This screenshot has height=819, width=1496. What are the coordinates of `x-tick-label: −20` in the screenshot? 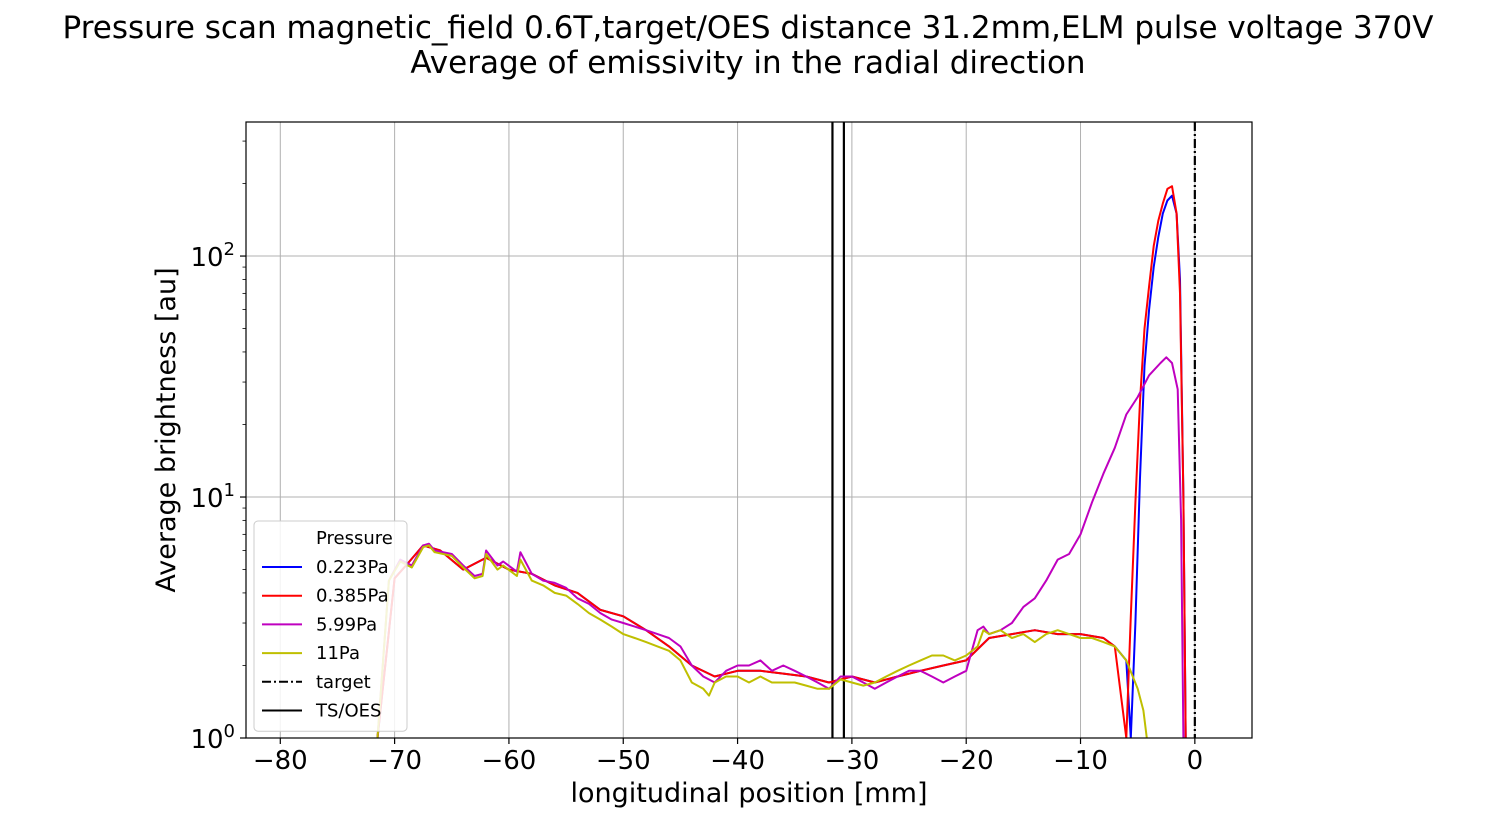 It's located at (966, 761).